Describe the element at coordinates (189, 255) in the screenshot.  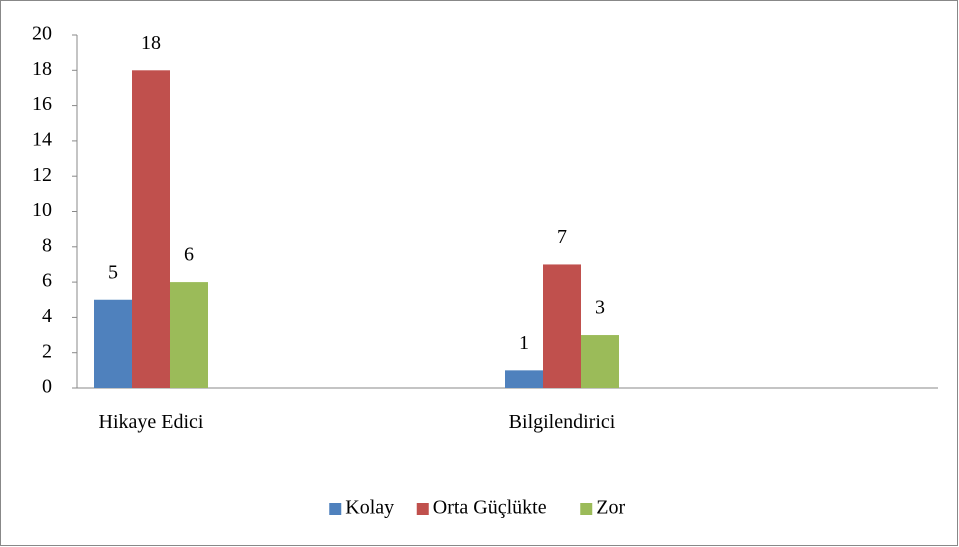
I see `data-label: 6` at that location.